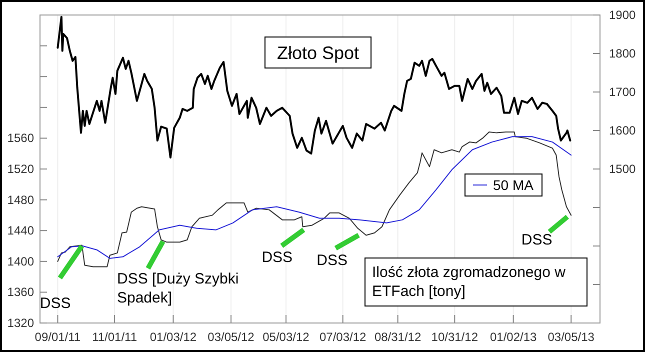 The width and height of the screenshot is (645, 352). Describe the element at coordinates (20, 138) in the screenshot. I see `y-tick-label: 1560` at that location.